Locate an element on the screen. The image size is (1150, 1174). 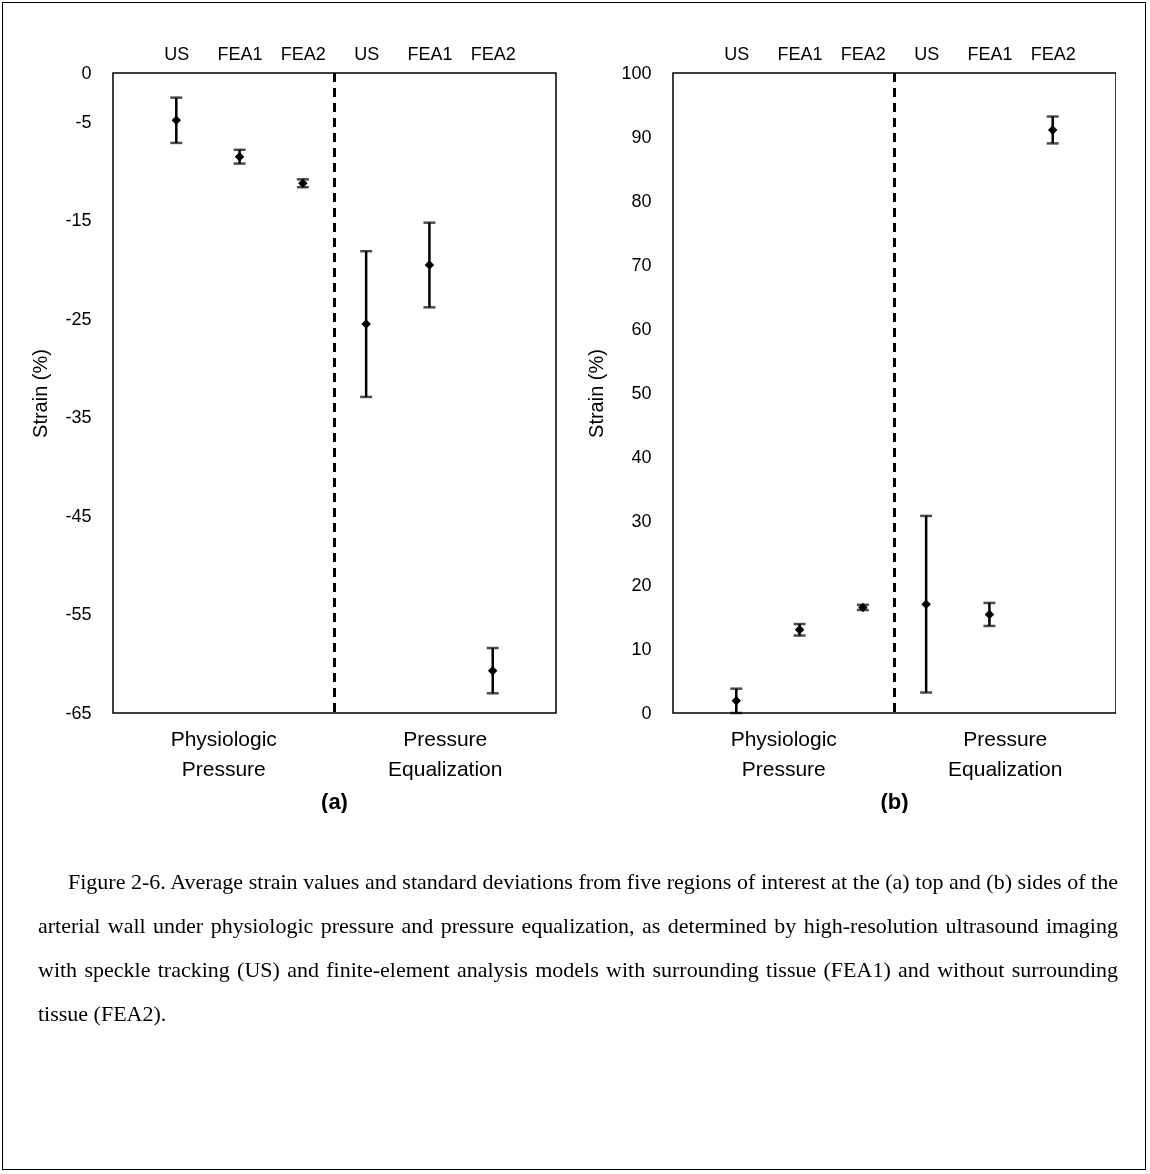
y-tick-label: -35 is located at coordinates (78, 417).